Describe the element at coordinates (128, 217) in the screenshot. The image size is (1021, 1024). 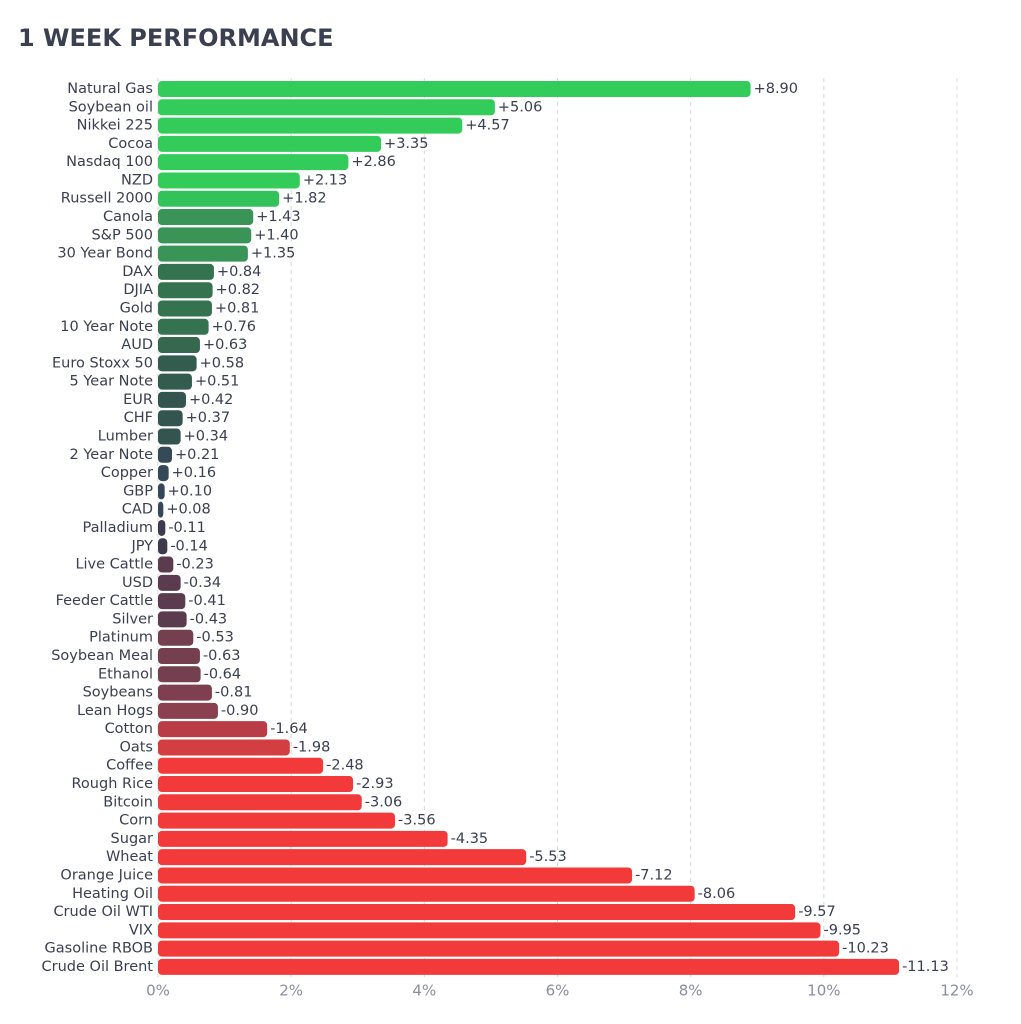
I see `category-label: Canola` at that location.